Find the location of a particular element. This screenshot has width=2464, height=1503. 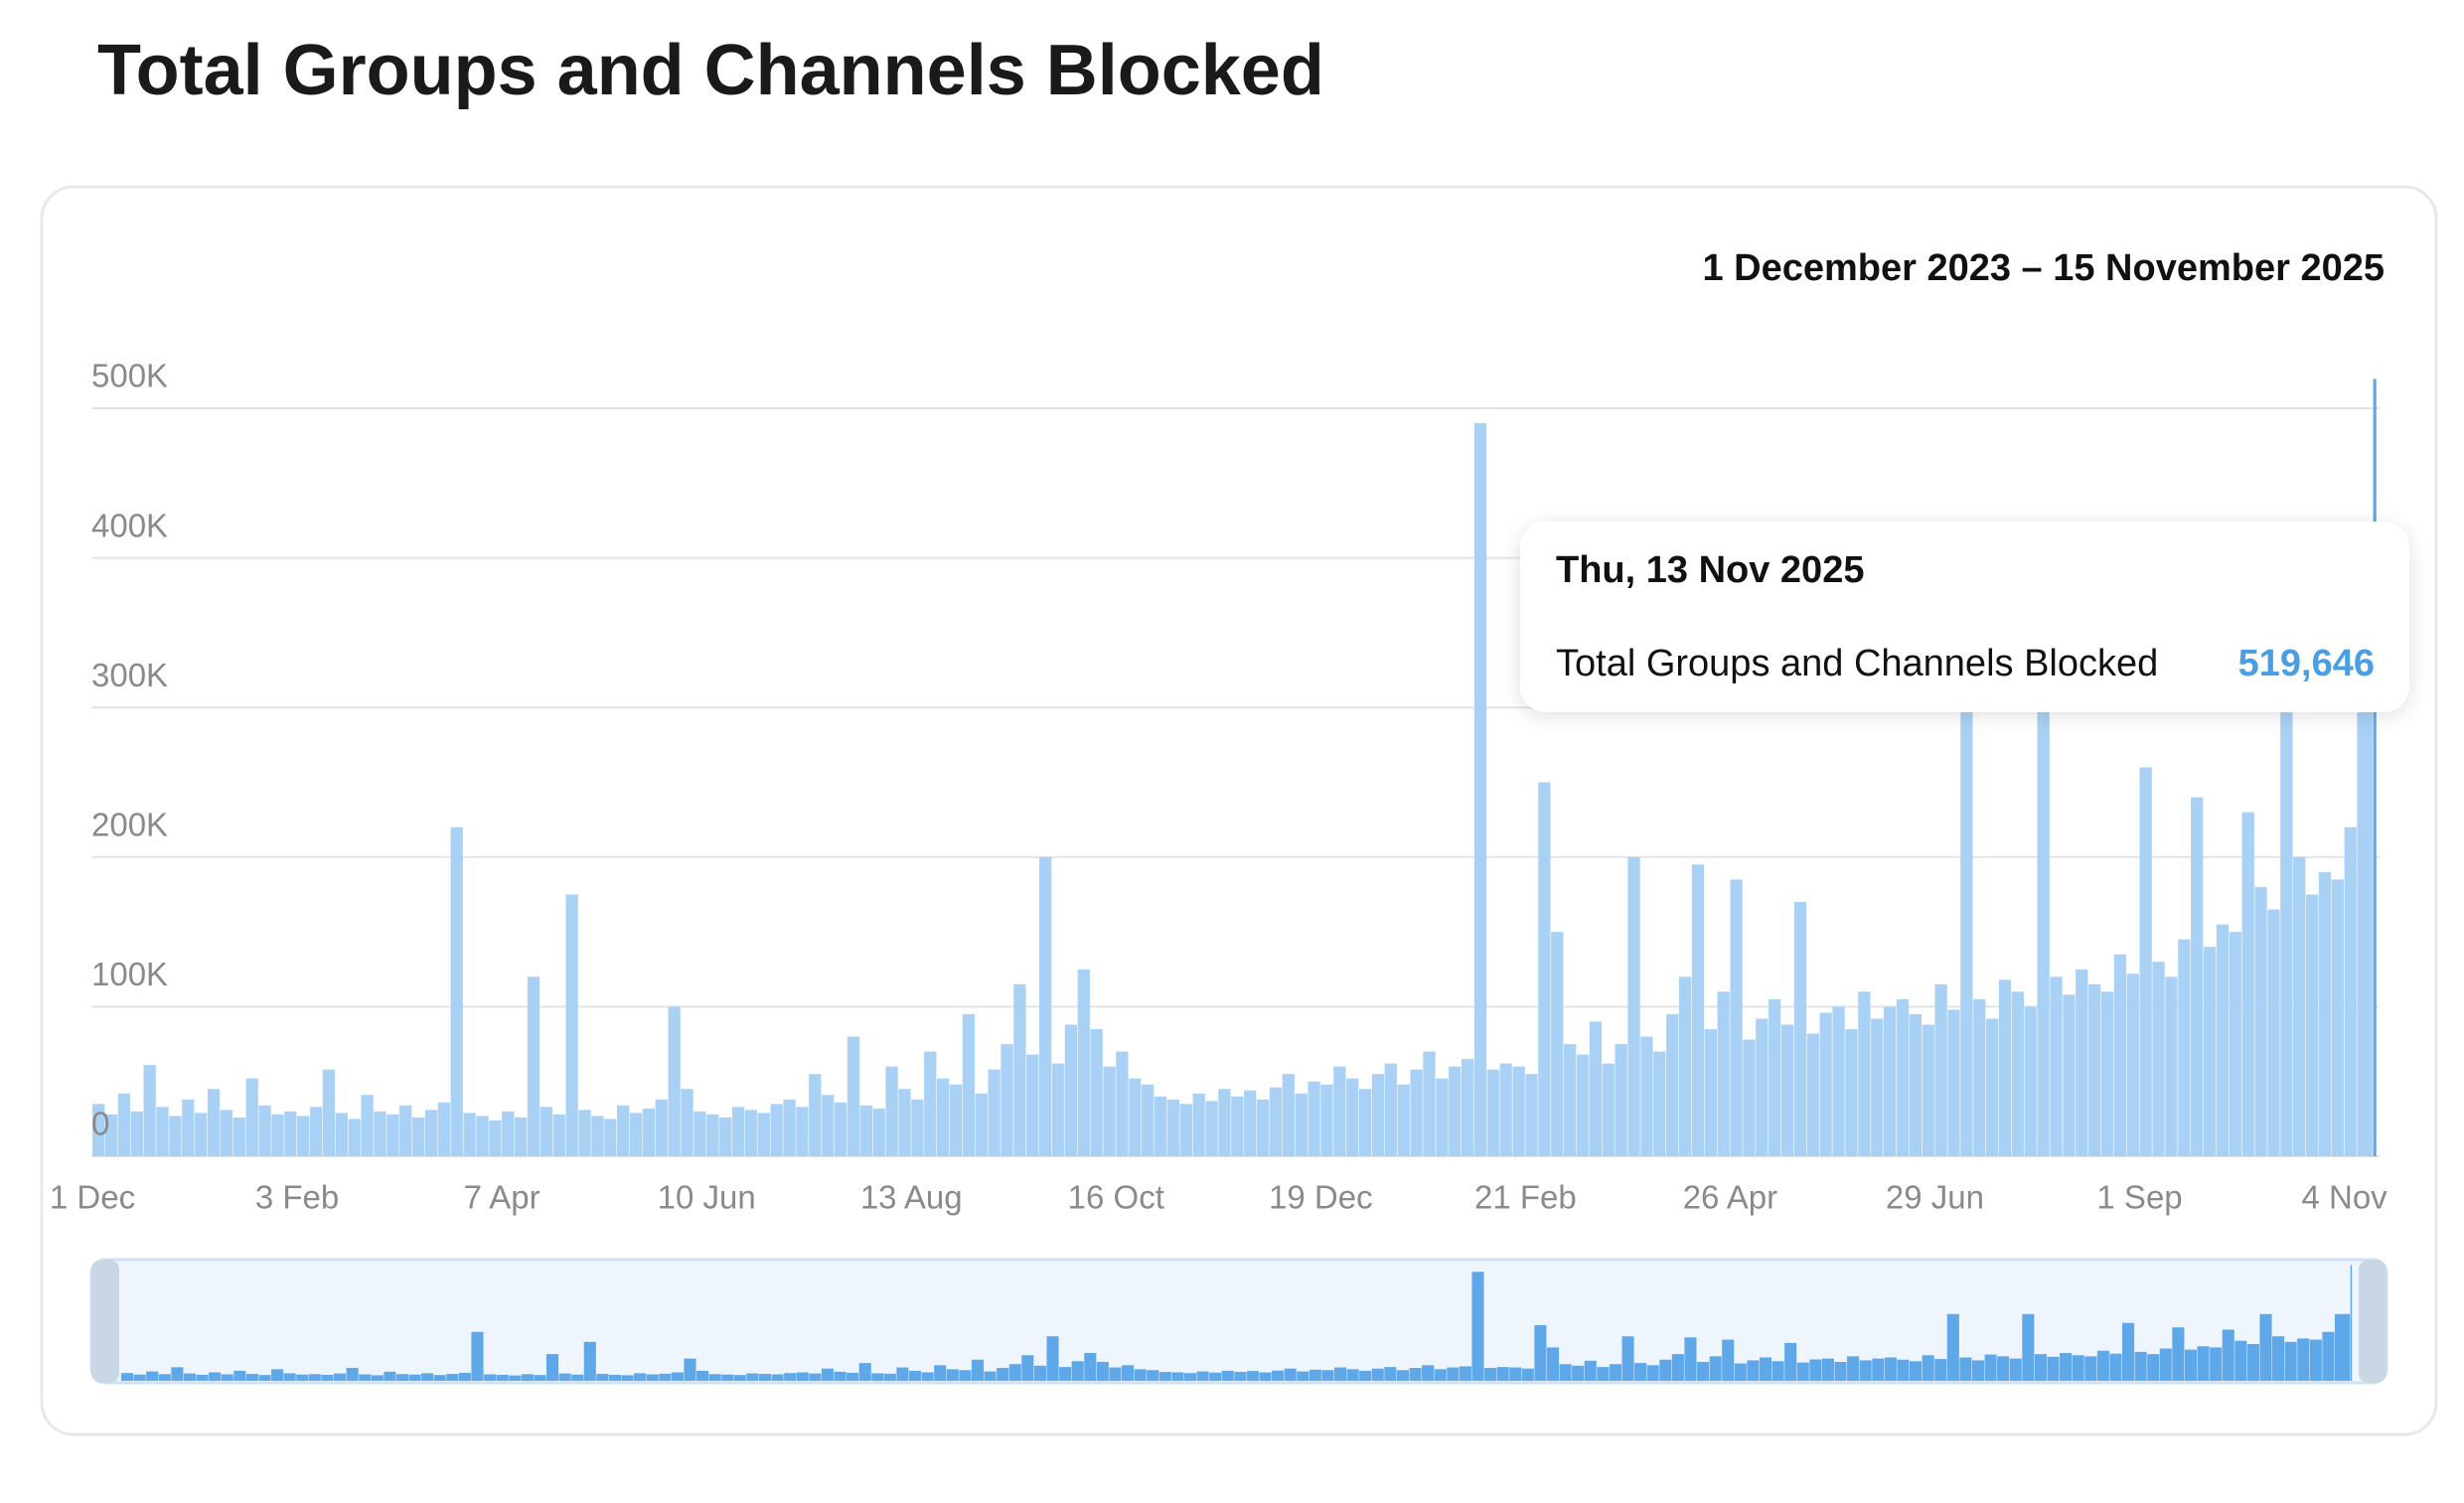

x-tick-label: 1 Dec is located at coordinates (93, 1197).